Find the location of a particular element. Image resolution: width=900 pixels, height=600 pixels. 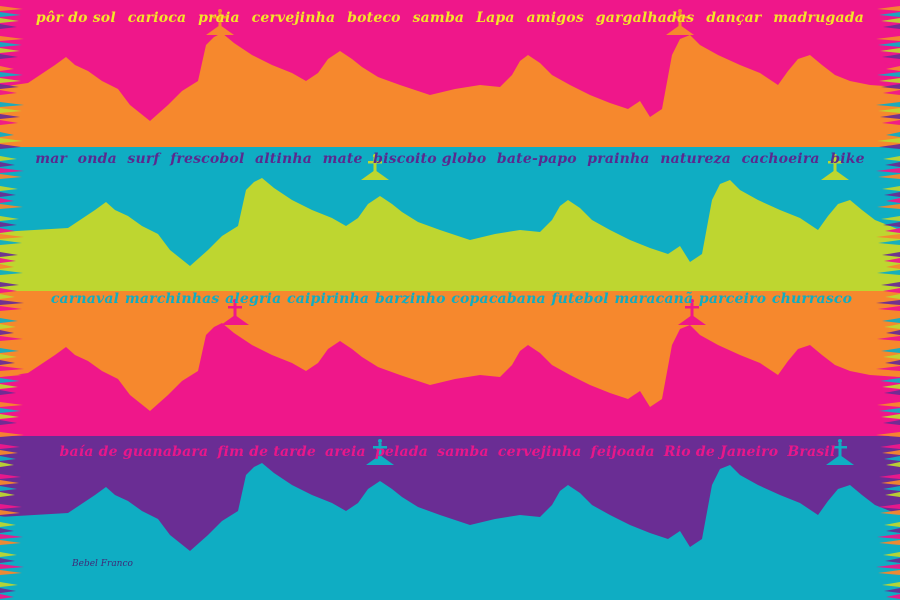

word-3-3: pelada is located at coordinates (401, 452).